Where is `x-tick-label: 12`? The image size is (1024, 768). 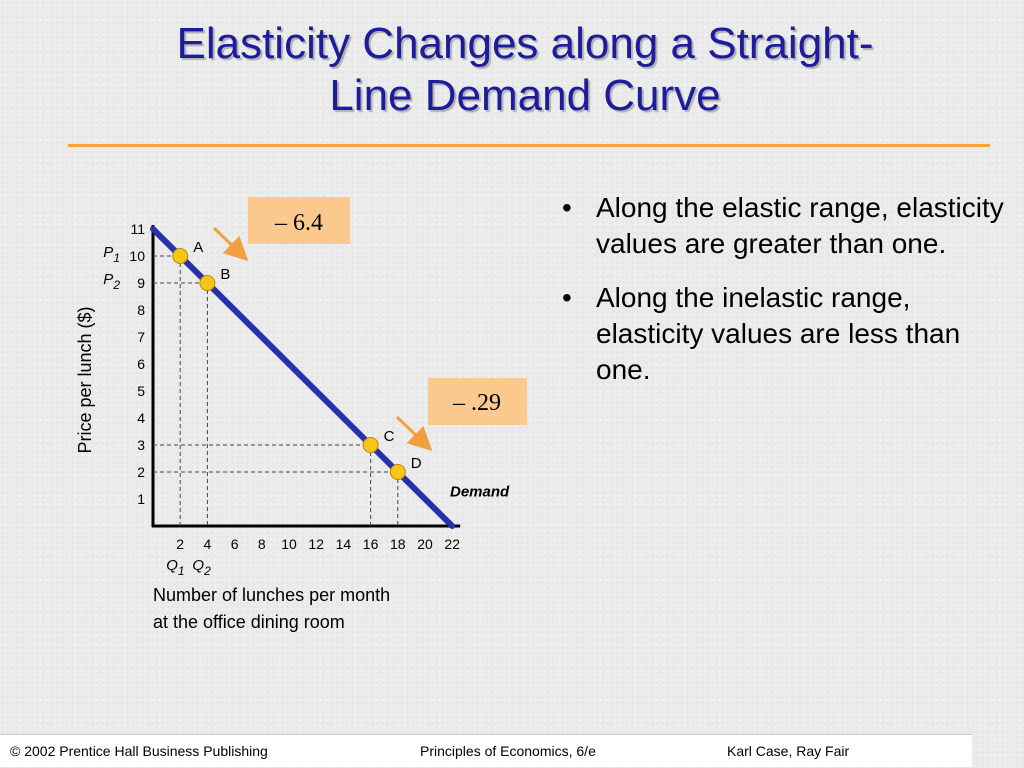
x-tick-label: 12 is located at coordinates (316, 544).